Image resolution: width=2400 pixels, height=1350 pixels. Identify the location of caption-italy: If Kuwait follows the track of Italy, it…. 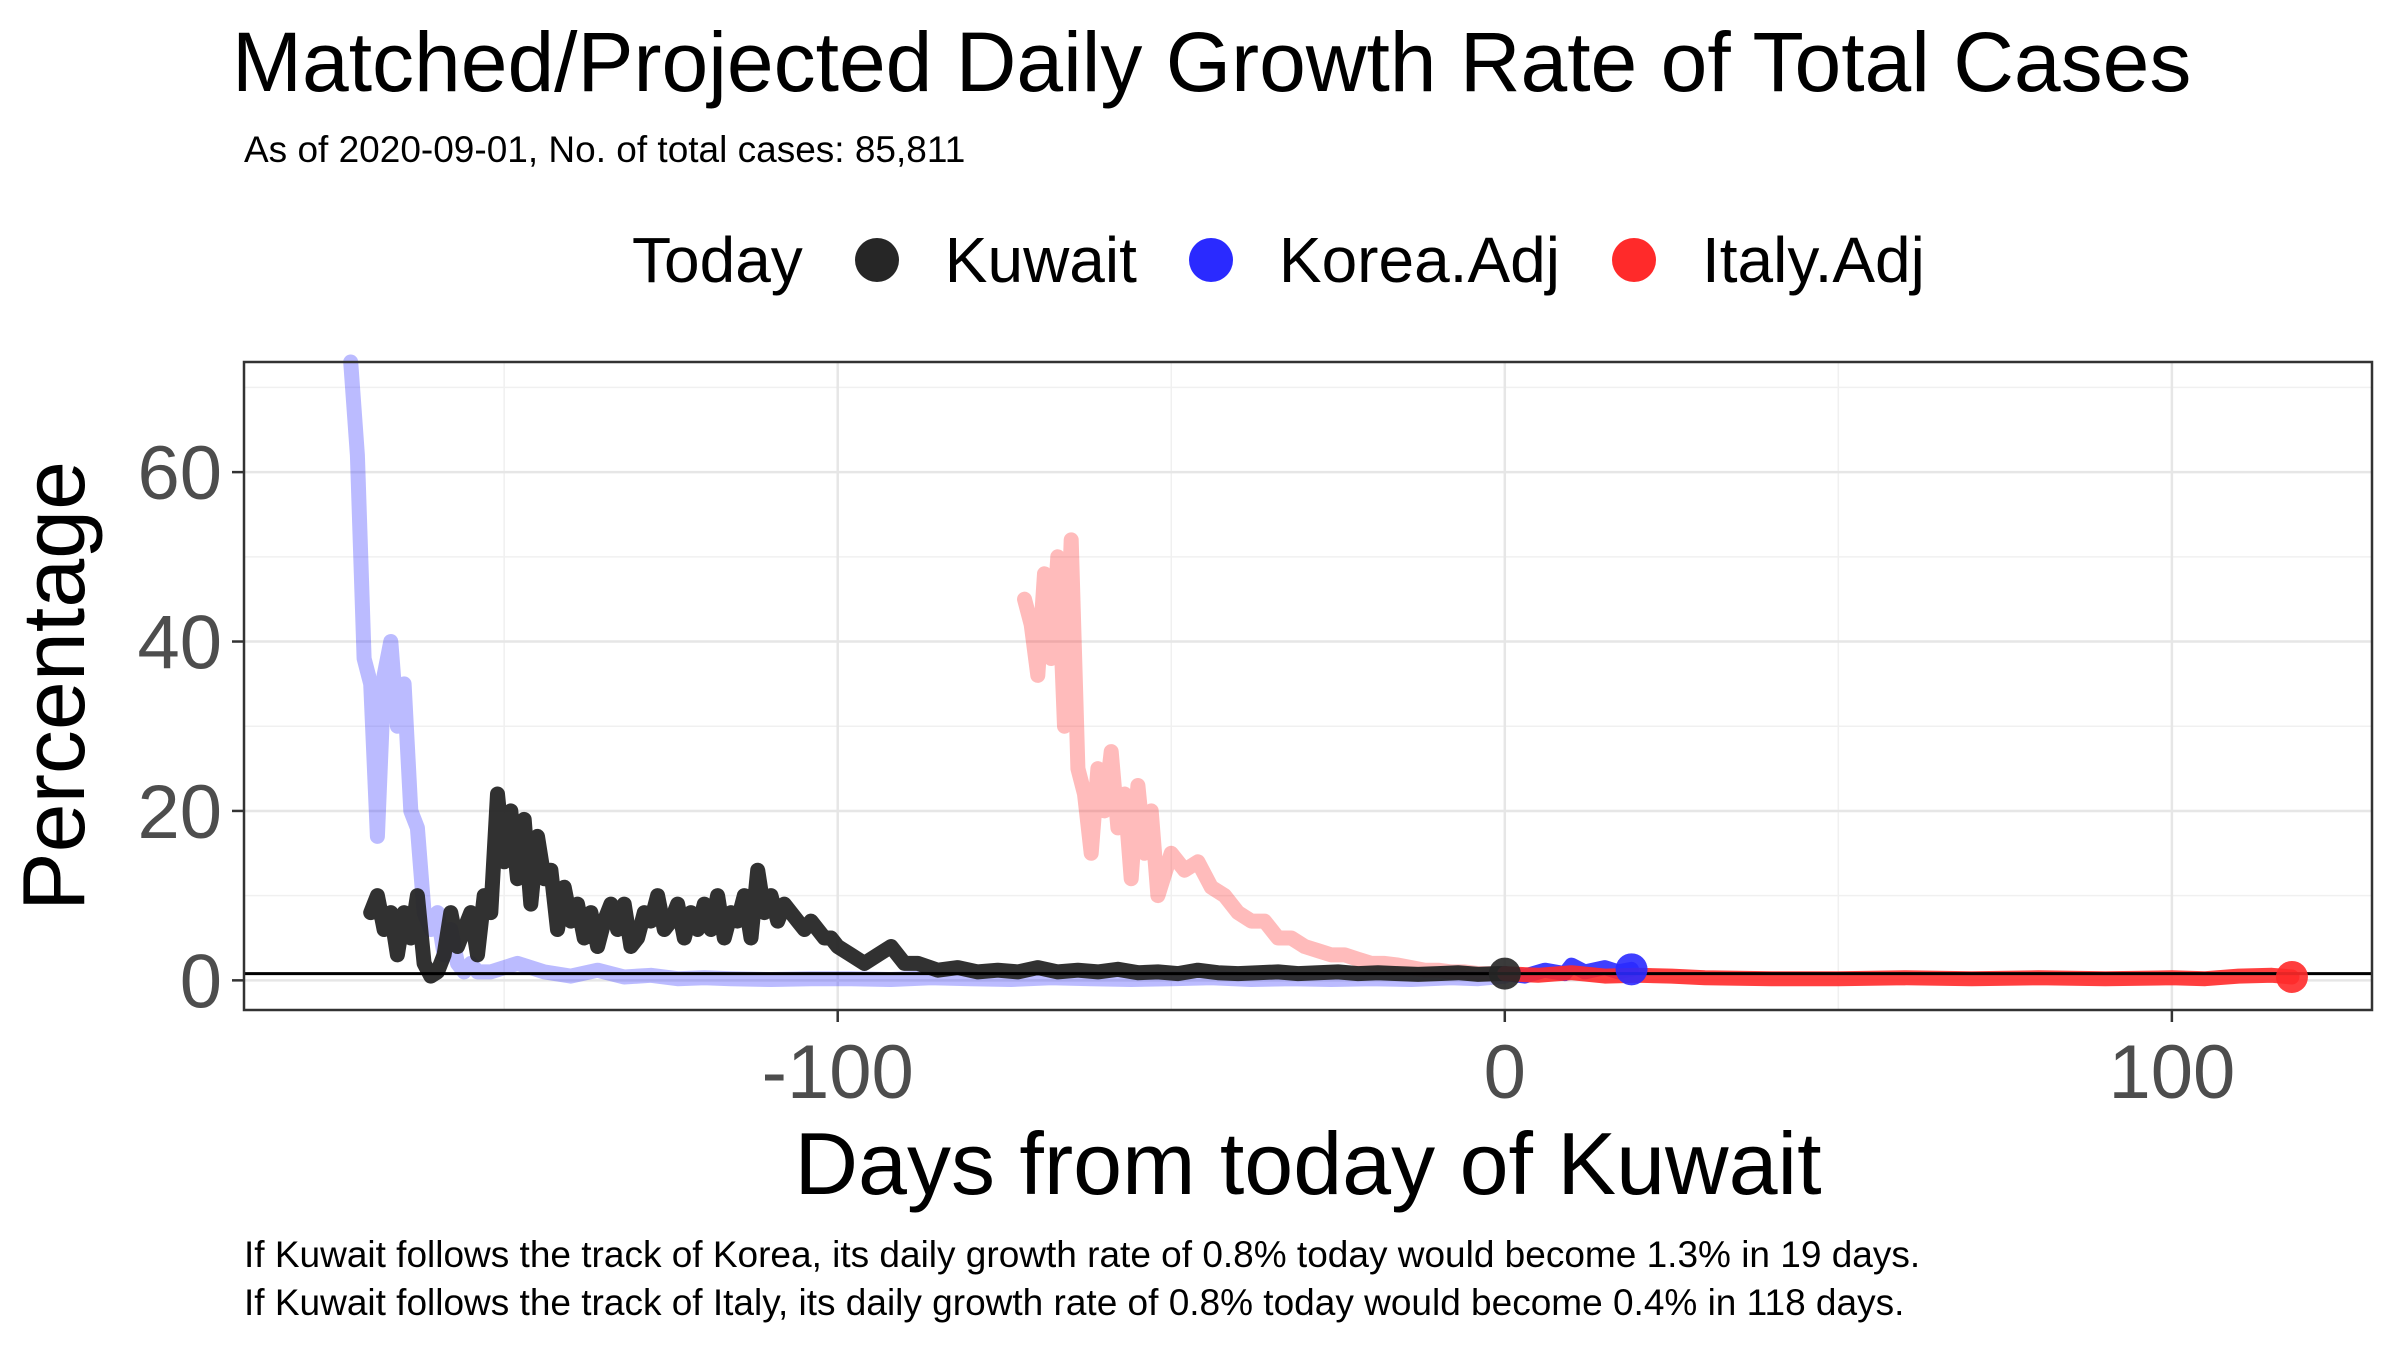
(1074, 1302).